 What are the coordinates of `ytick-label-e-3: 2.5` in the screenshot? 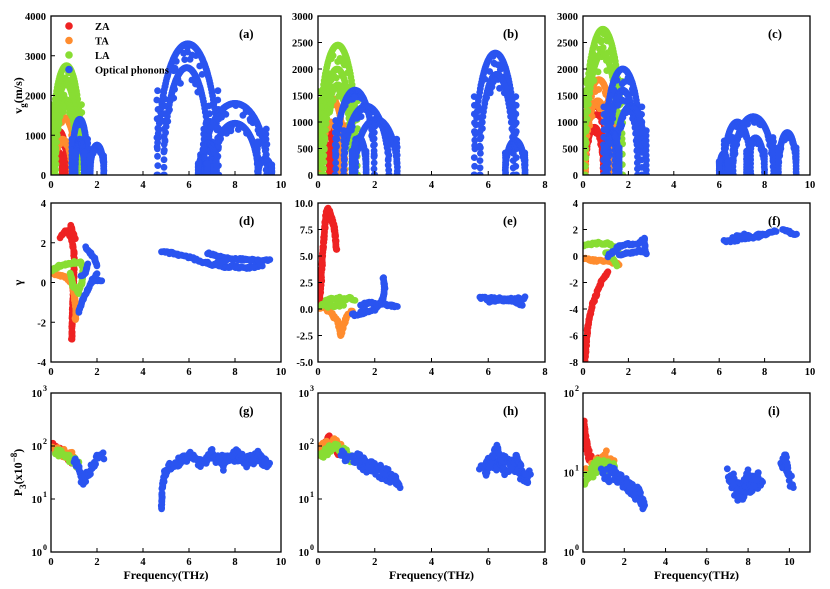 It's located at (306, 284).